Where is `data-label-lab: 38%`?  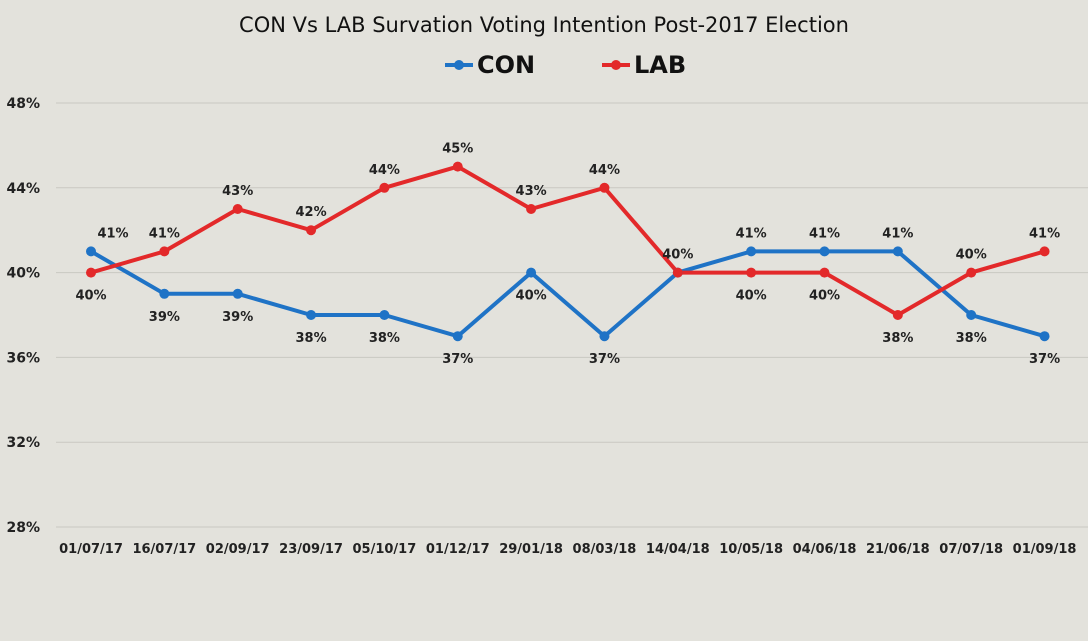 data-label-lab: 38% is located at coordinates (897, 338).